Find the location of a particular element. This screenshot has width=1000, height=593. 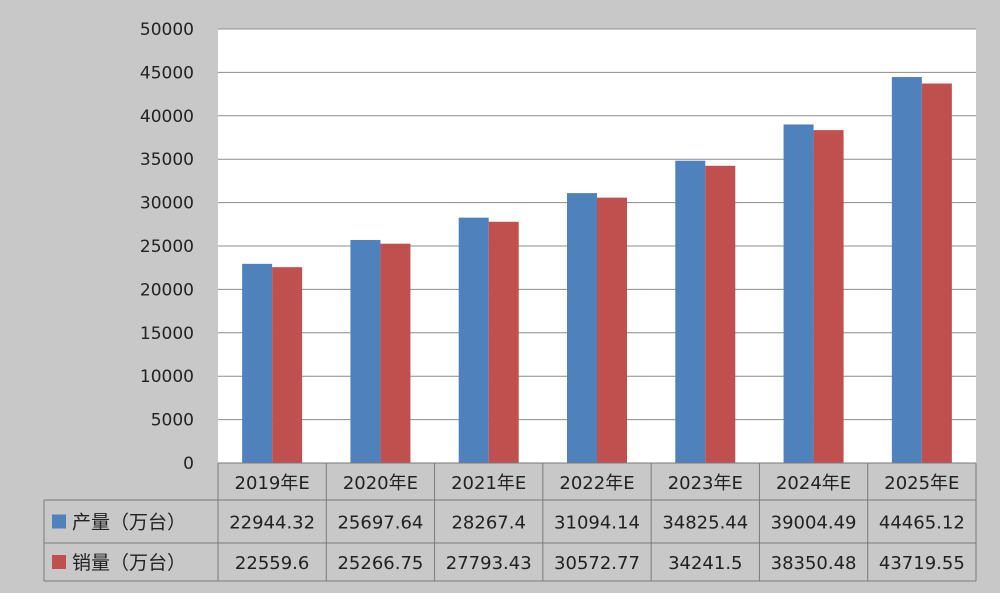

data-label: 34241.5 is located at coordinates (705, 563).